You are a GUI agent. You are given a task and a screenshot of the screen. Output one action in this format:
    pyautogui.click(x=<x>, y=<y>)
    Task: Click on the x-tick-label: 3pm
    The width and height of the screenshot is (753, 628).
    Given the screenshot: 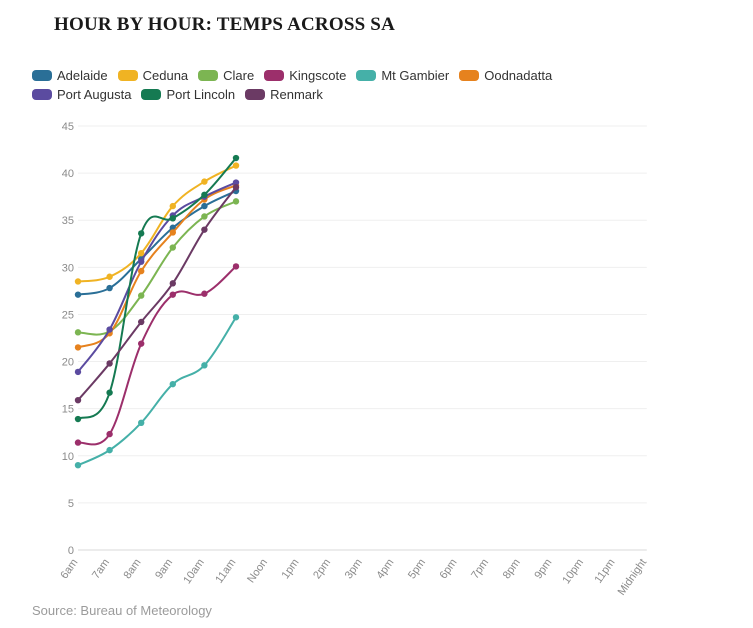 What is the action you would take?
    pyautogui.click(x=354, y=569)
    